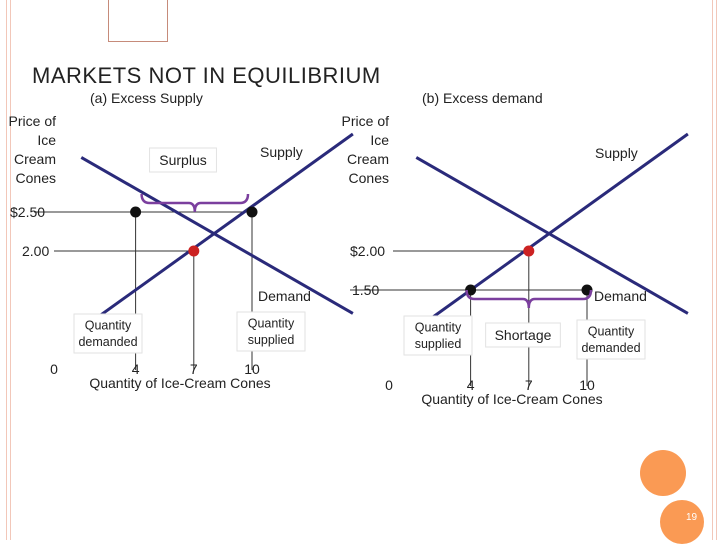 The height and width of the screenshot is (544, 720). Describe the element at coordinates (471, 385) in the screenshot. I see `chart-b-x-tick-label: 4` at that location.